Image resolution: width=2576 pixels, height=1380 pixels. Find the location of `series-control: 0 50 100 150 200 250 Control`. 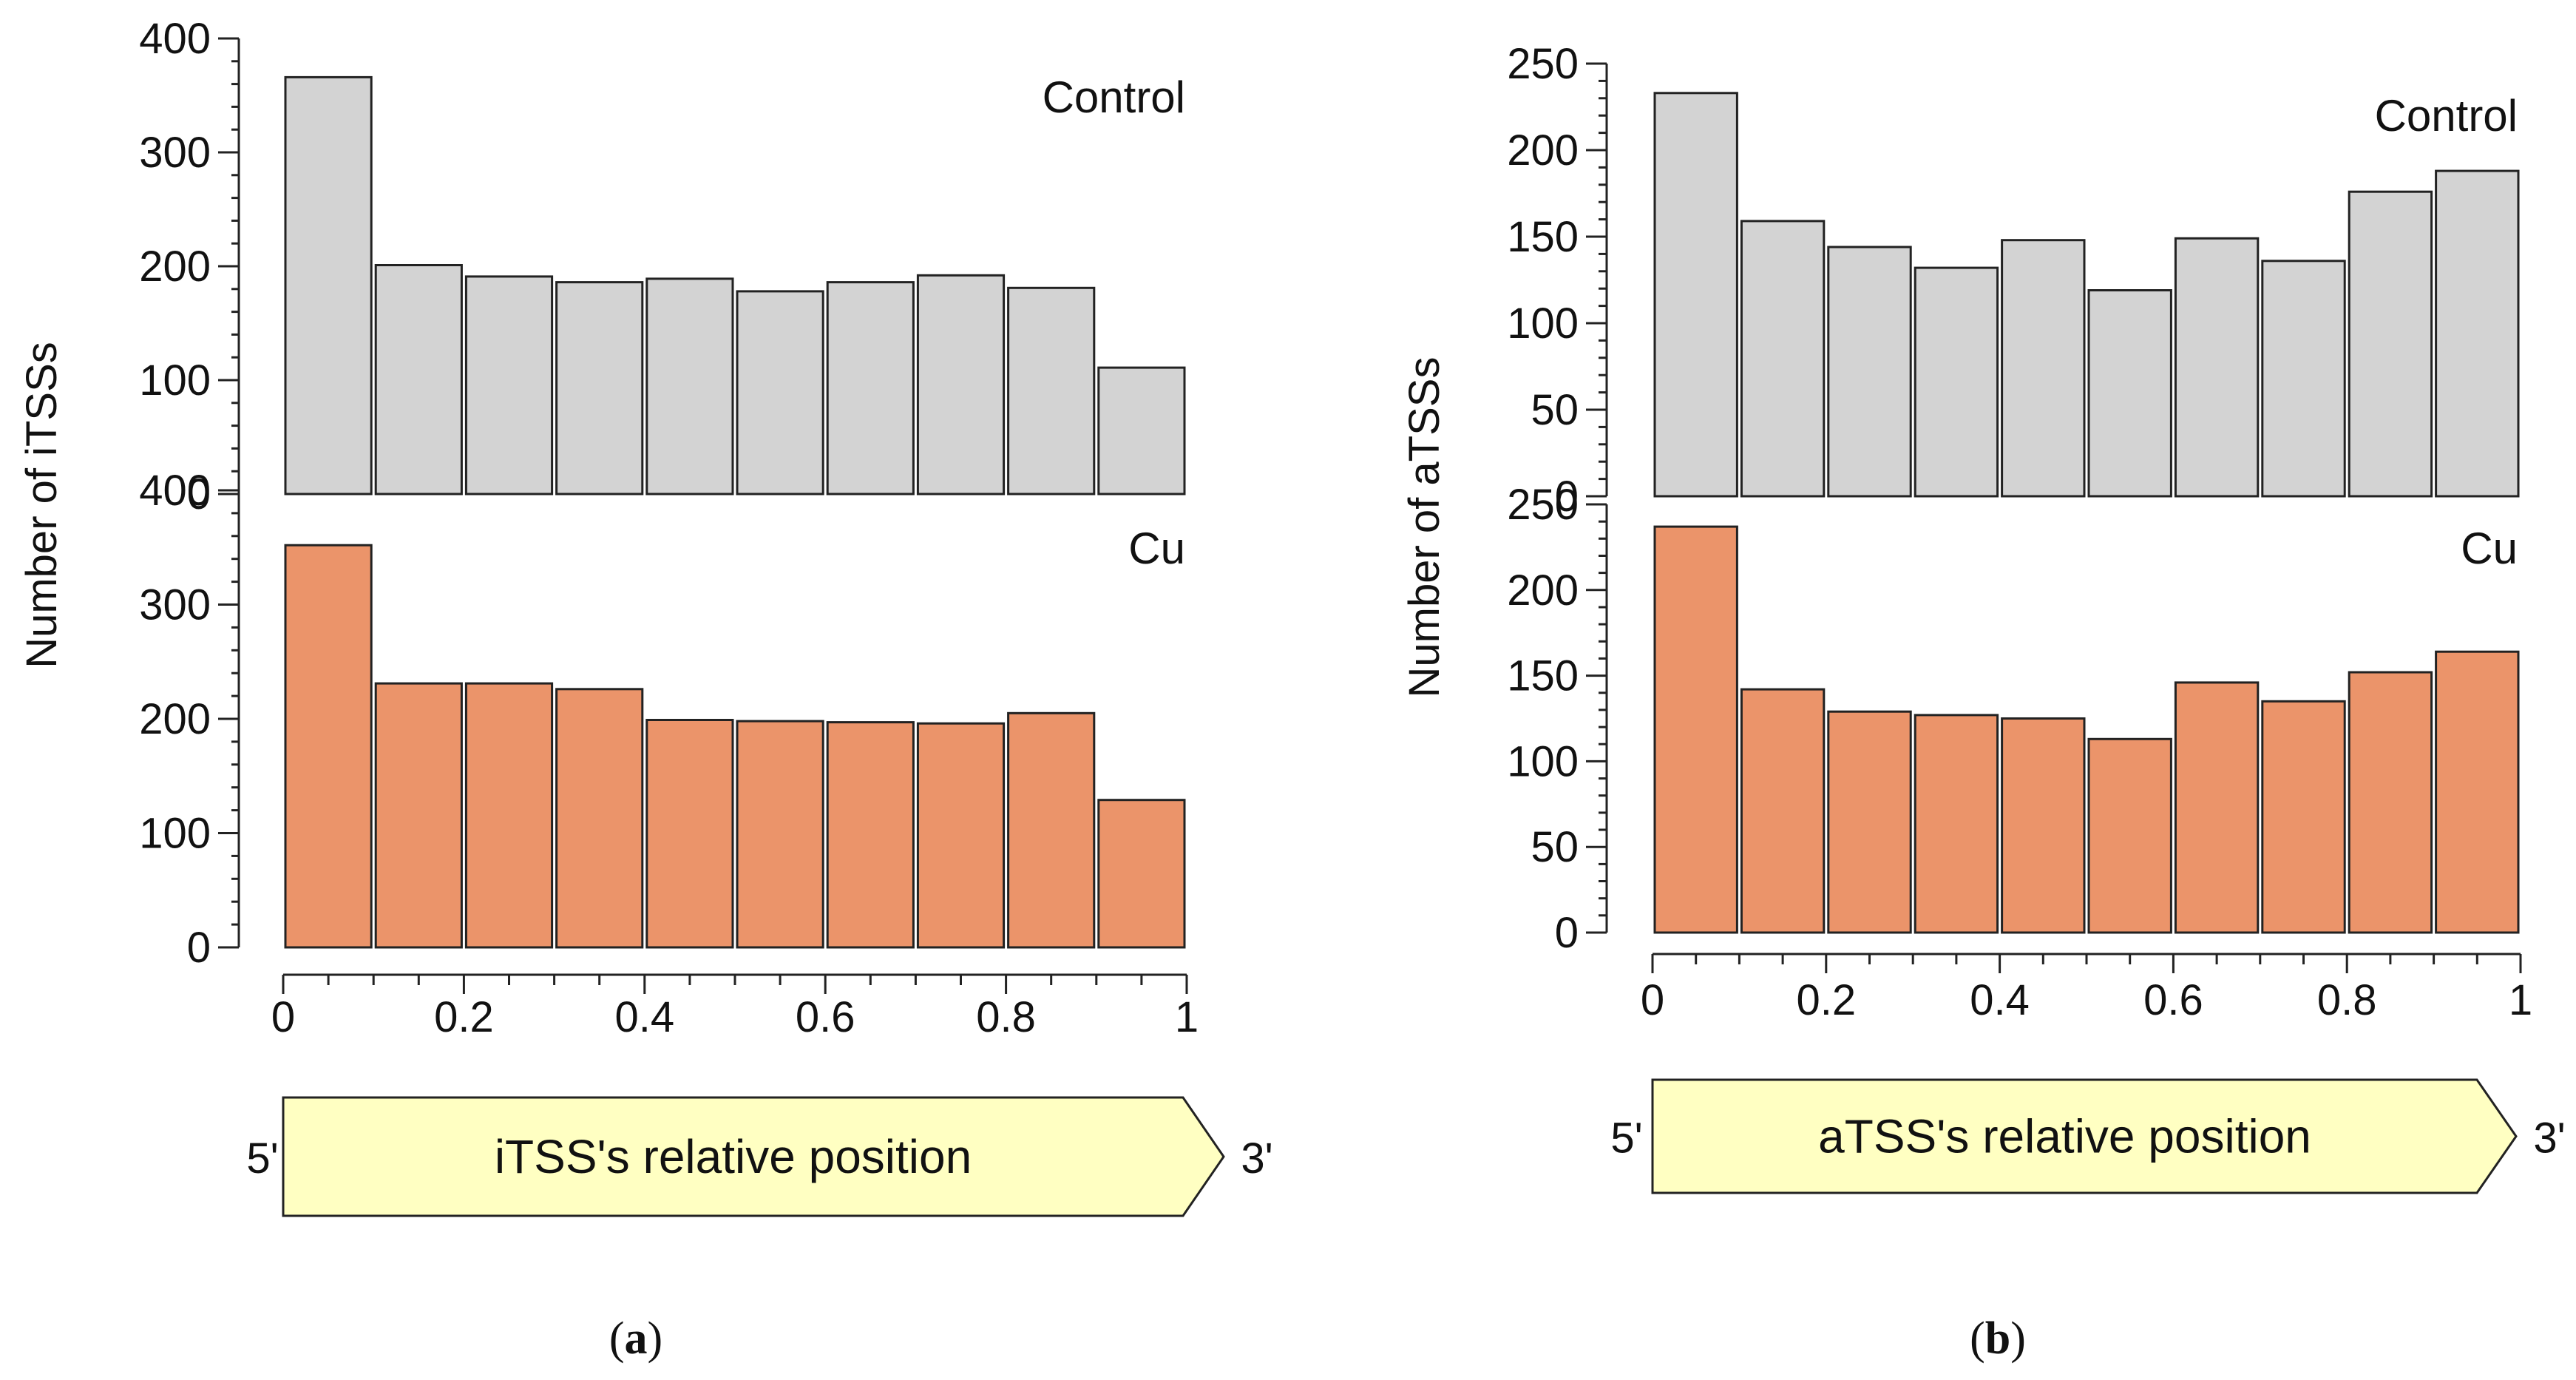

series-control: 0 50 100 150 200 250 Control is located at coordinates (2013, 280).